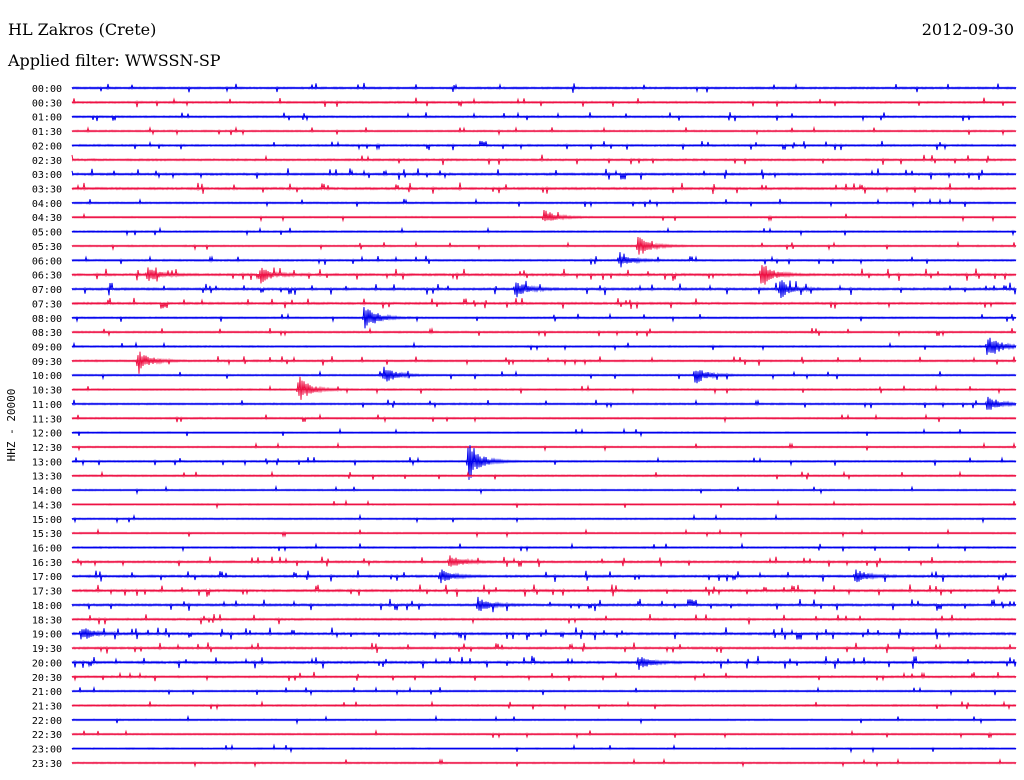 This screenshot has width=1024, height=780. Describe the element at coordinates (47, 118) in the screenshot. I see `row-time-label: 01:00` at that location.